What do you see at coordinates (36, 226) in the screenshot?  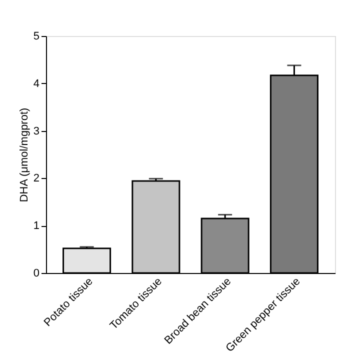 I see `y-tick-label: 1` at bounding box center [36, 226].